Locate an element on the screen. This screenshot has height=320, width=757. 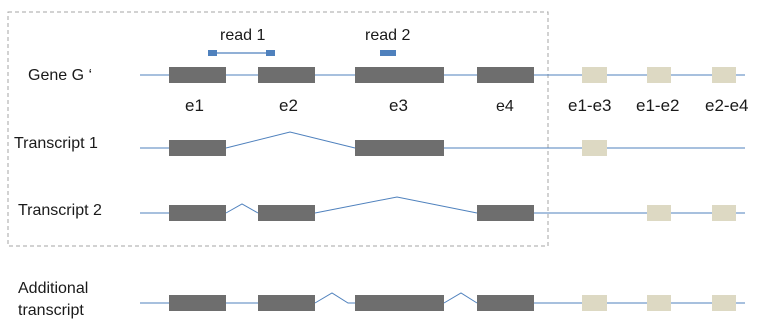
transcript-2-intron-e1-e2 is located at coordinates (242, 208).